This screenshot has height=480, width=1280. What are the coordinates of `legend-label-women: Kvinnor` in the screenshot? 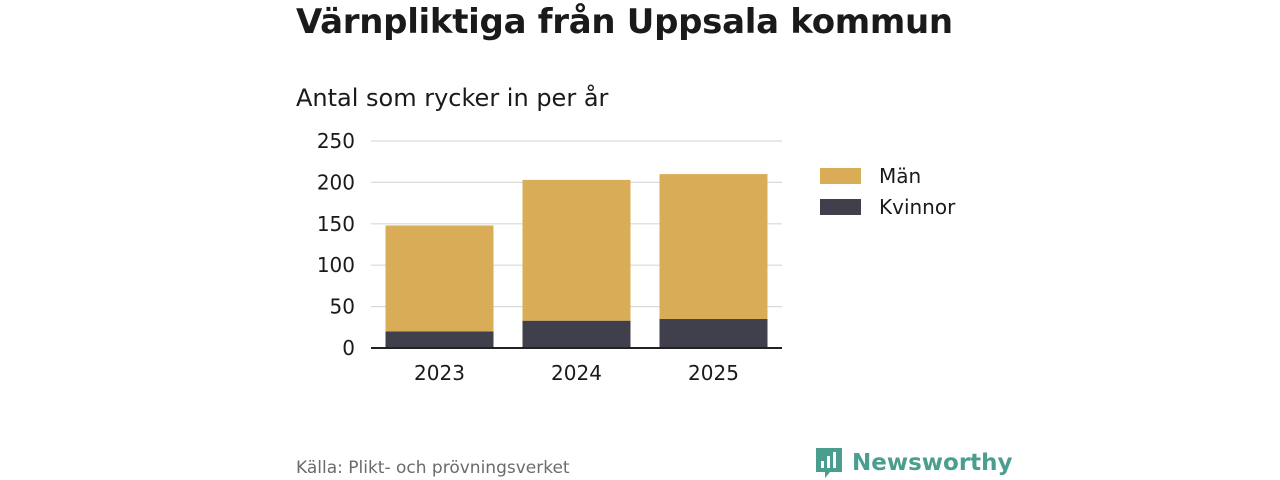 It's located at (917, 206).